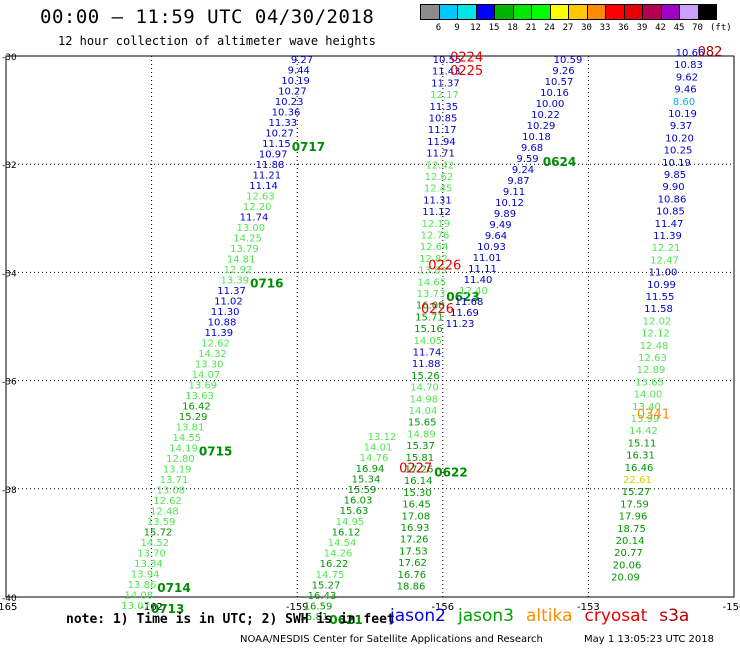 This screenshot has height=650, width=740. Describe the element at coordinates (500, 225) in the screenshot. I see `wave-height-value: 9.49` at that location.